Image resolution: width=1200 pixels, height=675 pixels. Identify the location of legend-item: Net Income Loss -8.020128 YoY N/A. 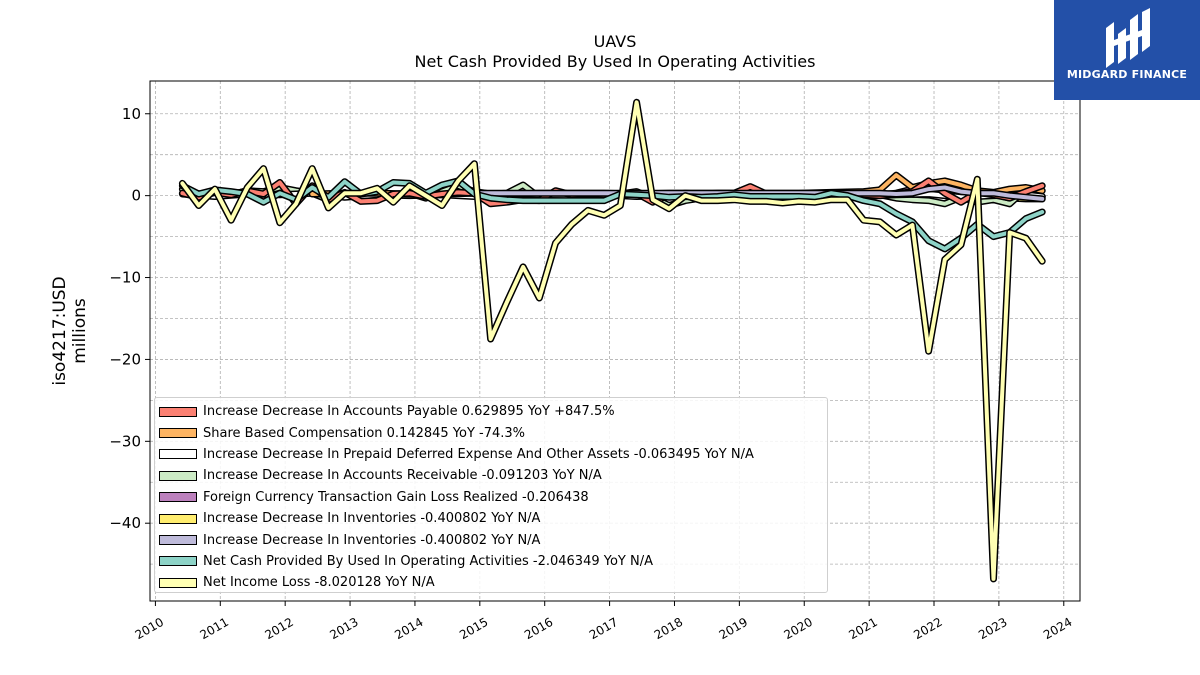
(493, 582).